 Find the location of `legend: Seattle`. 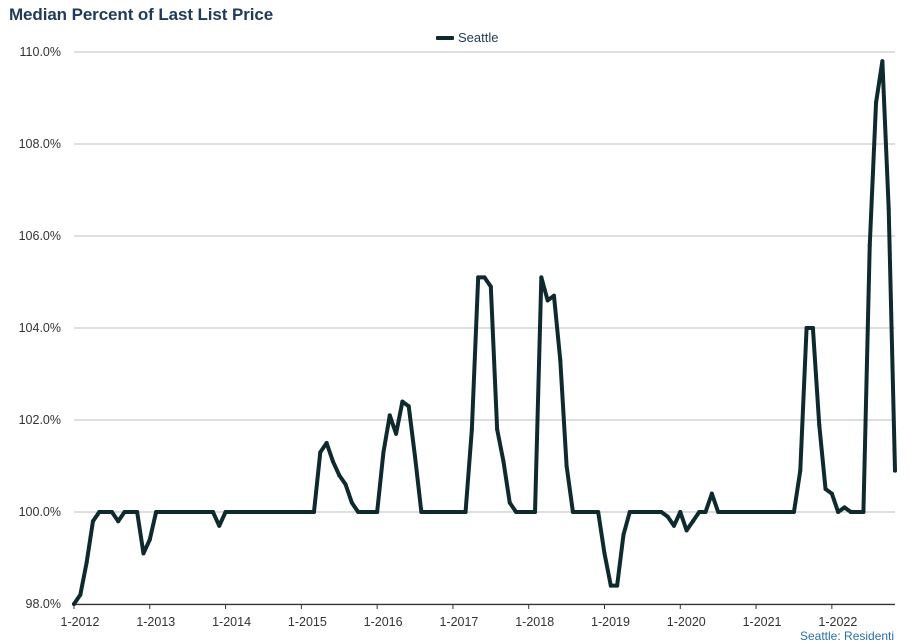

legend: Seattle is located at coordinates (467, 37).